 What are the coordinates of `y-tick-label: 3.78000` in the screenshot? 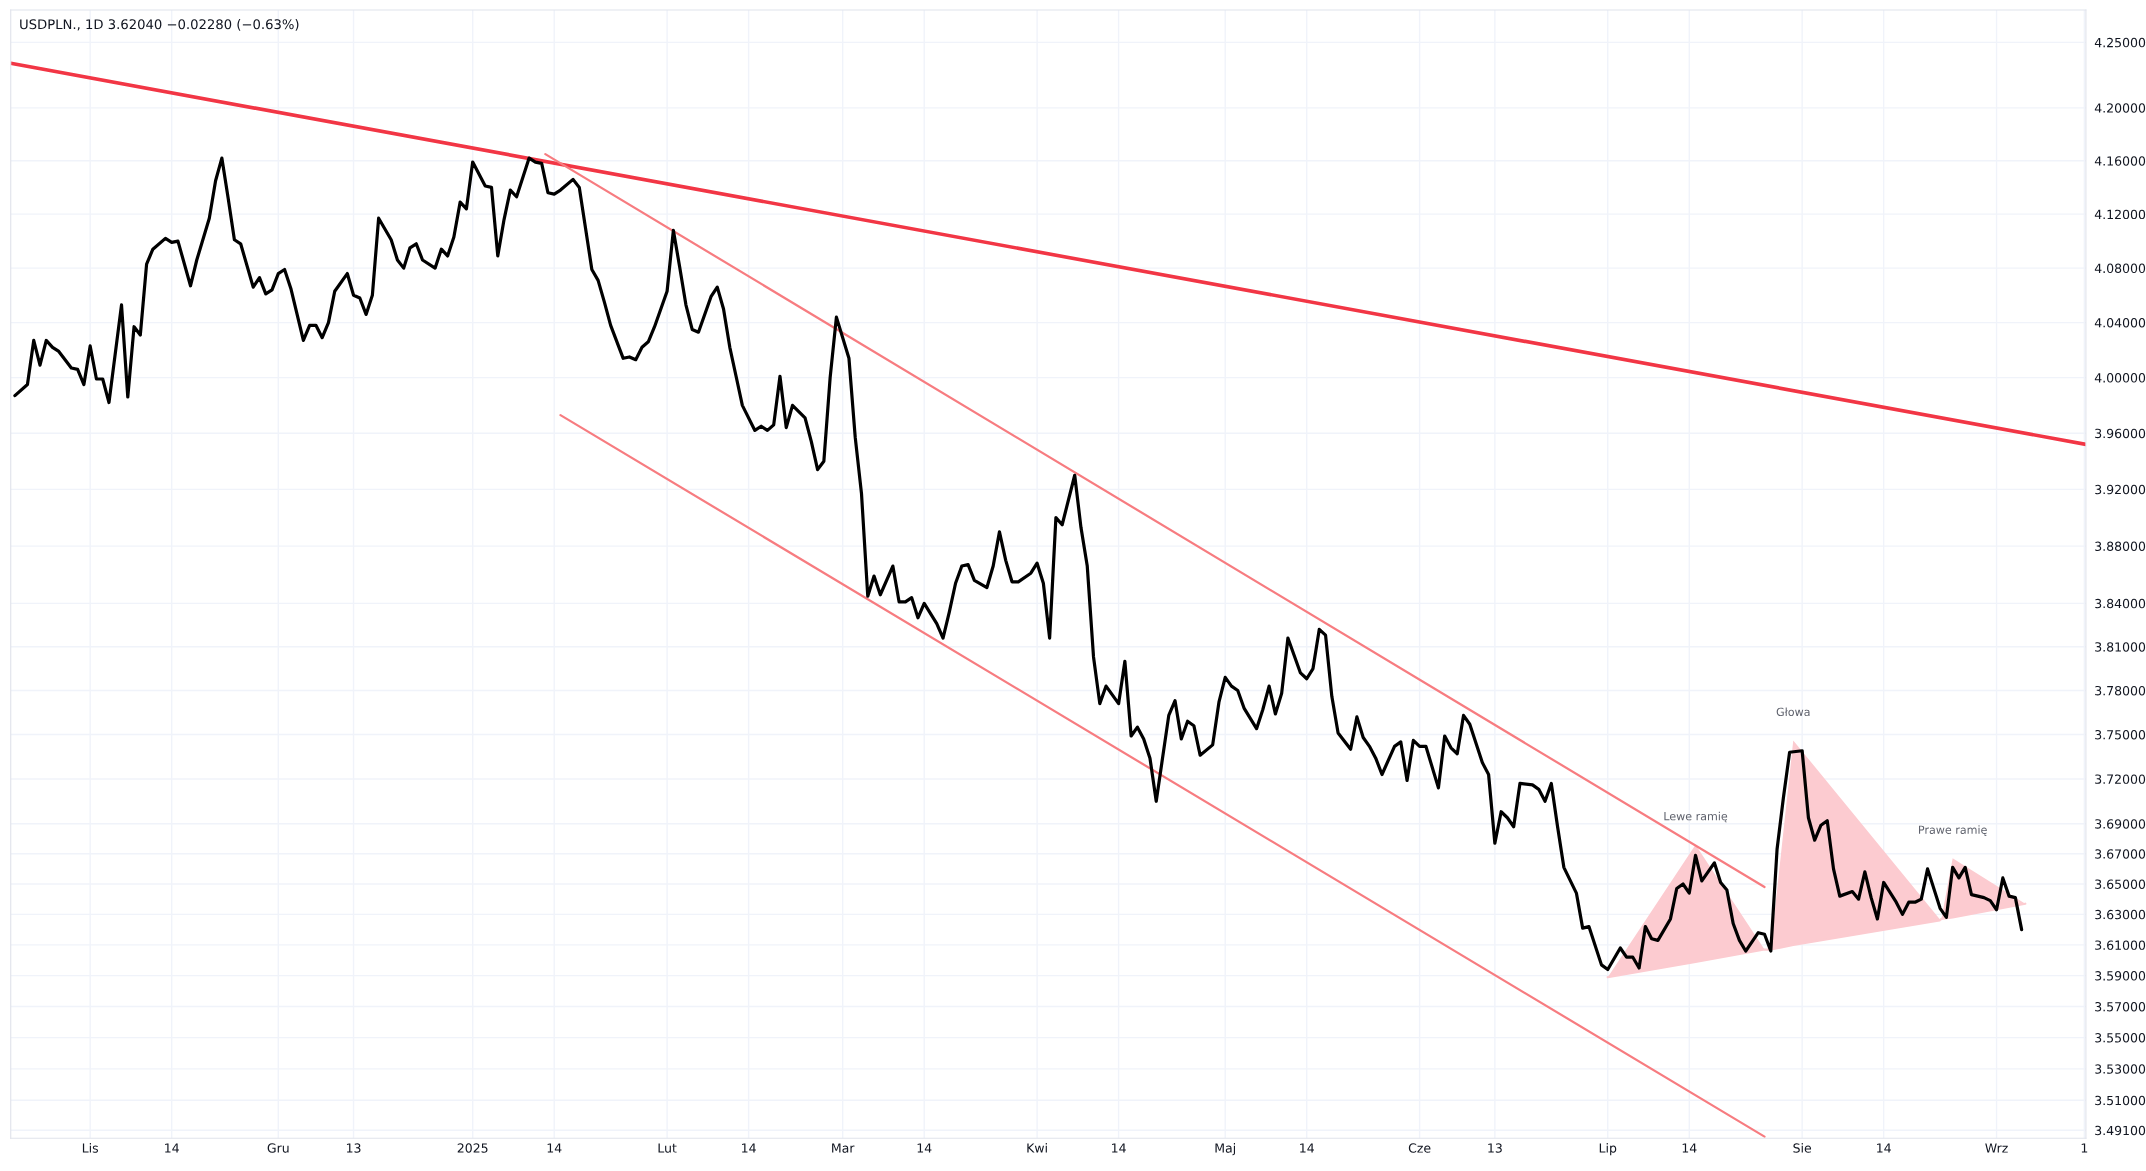 It's located at (2120, 690).